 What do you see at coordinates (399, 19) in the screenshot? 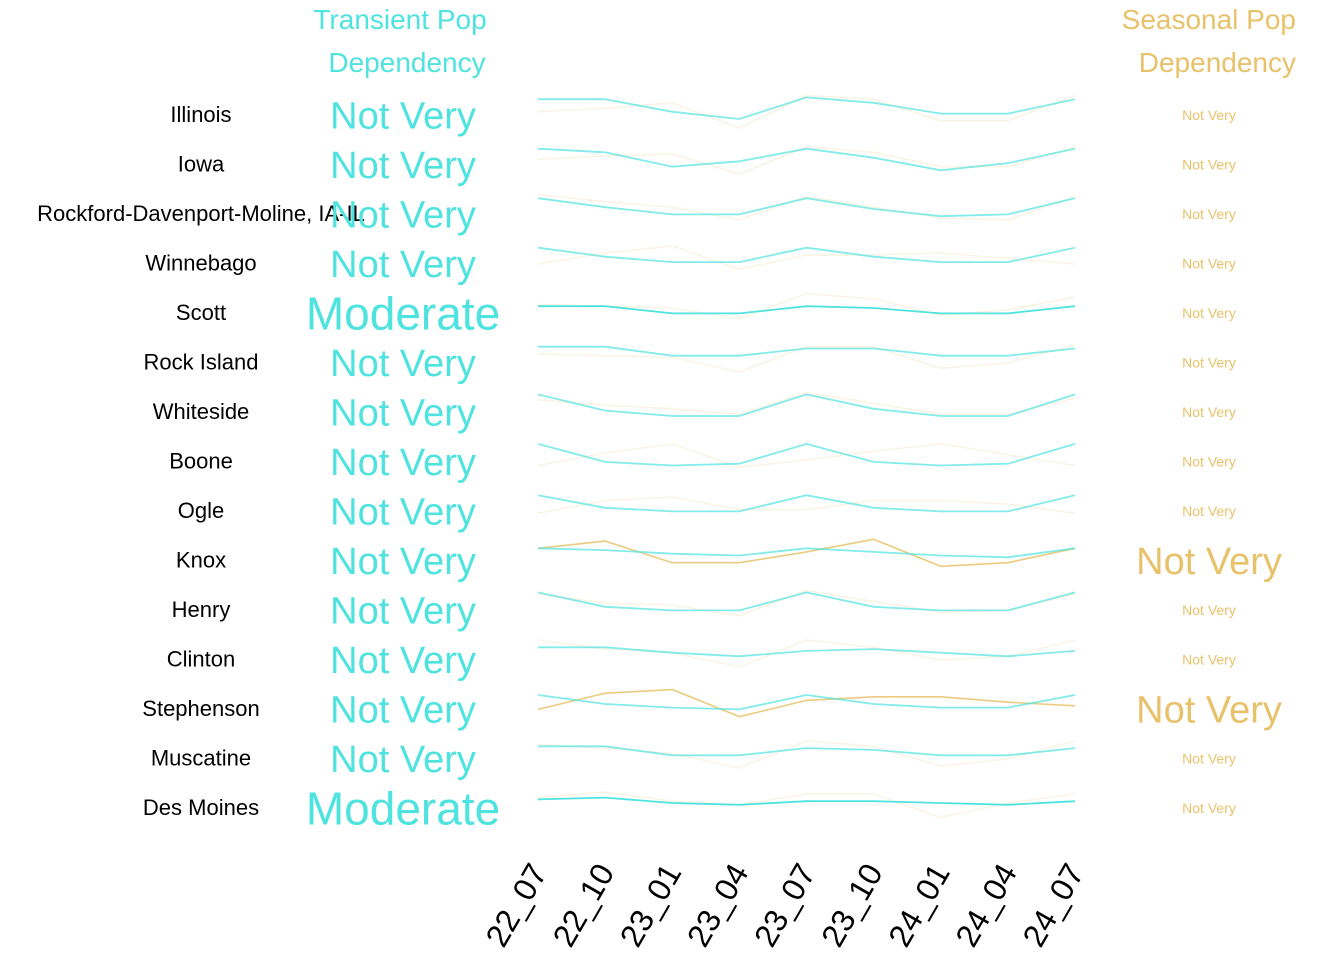
I see `transient-header-line-1: Transient Pop` at bounding box center [399, 19].